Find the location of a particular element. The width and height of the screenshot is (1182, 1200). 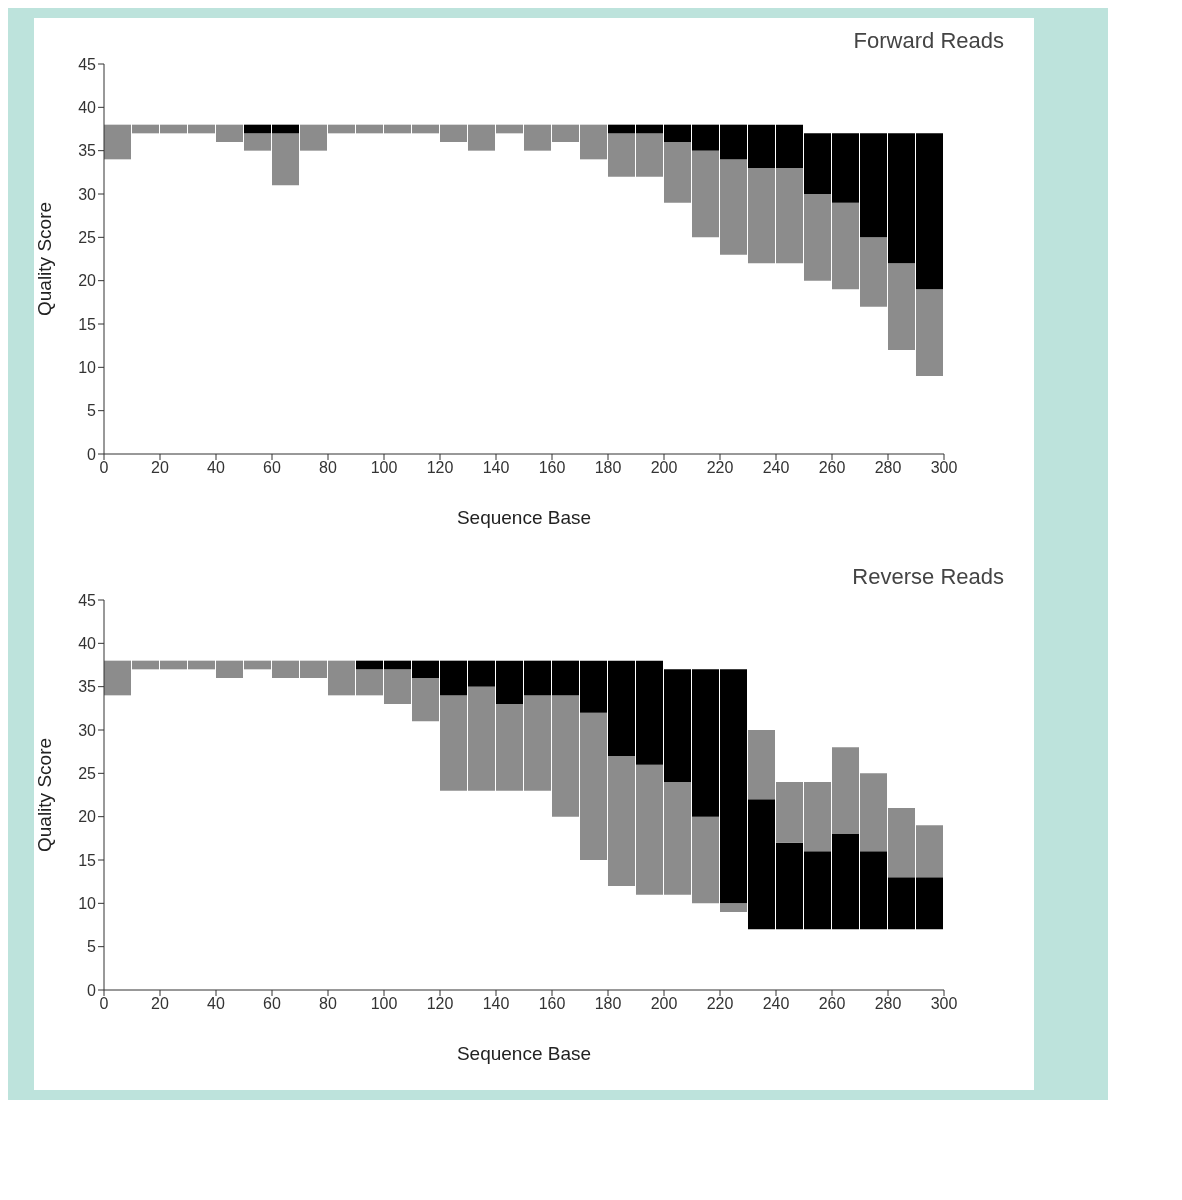

chart-title: Forward Reads is located at coordinates (928, 40).